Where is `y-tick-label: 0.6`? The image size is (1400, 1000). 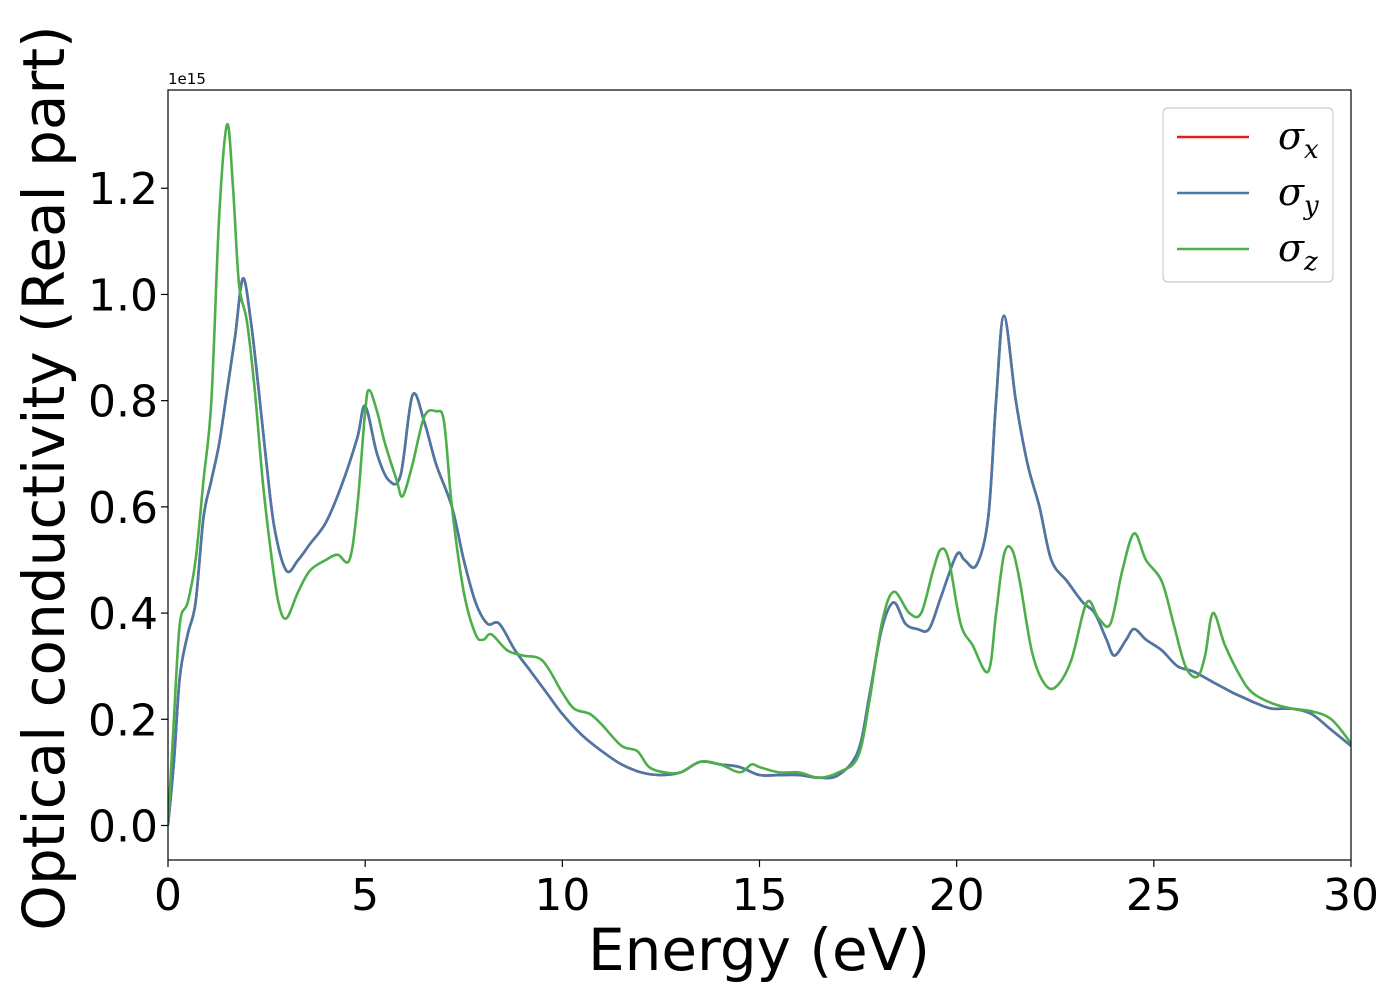 y-tick-label: 0.6 is located at coordinates (123, 508).